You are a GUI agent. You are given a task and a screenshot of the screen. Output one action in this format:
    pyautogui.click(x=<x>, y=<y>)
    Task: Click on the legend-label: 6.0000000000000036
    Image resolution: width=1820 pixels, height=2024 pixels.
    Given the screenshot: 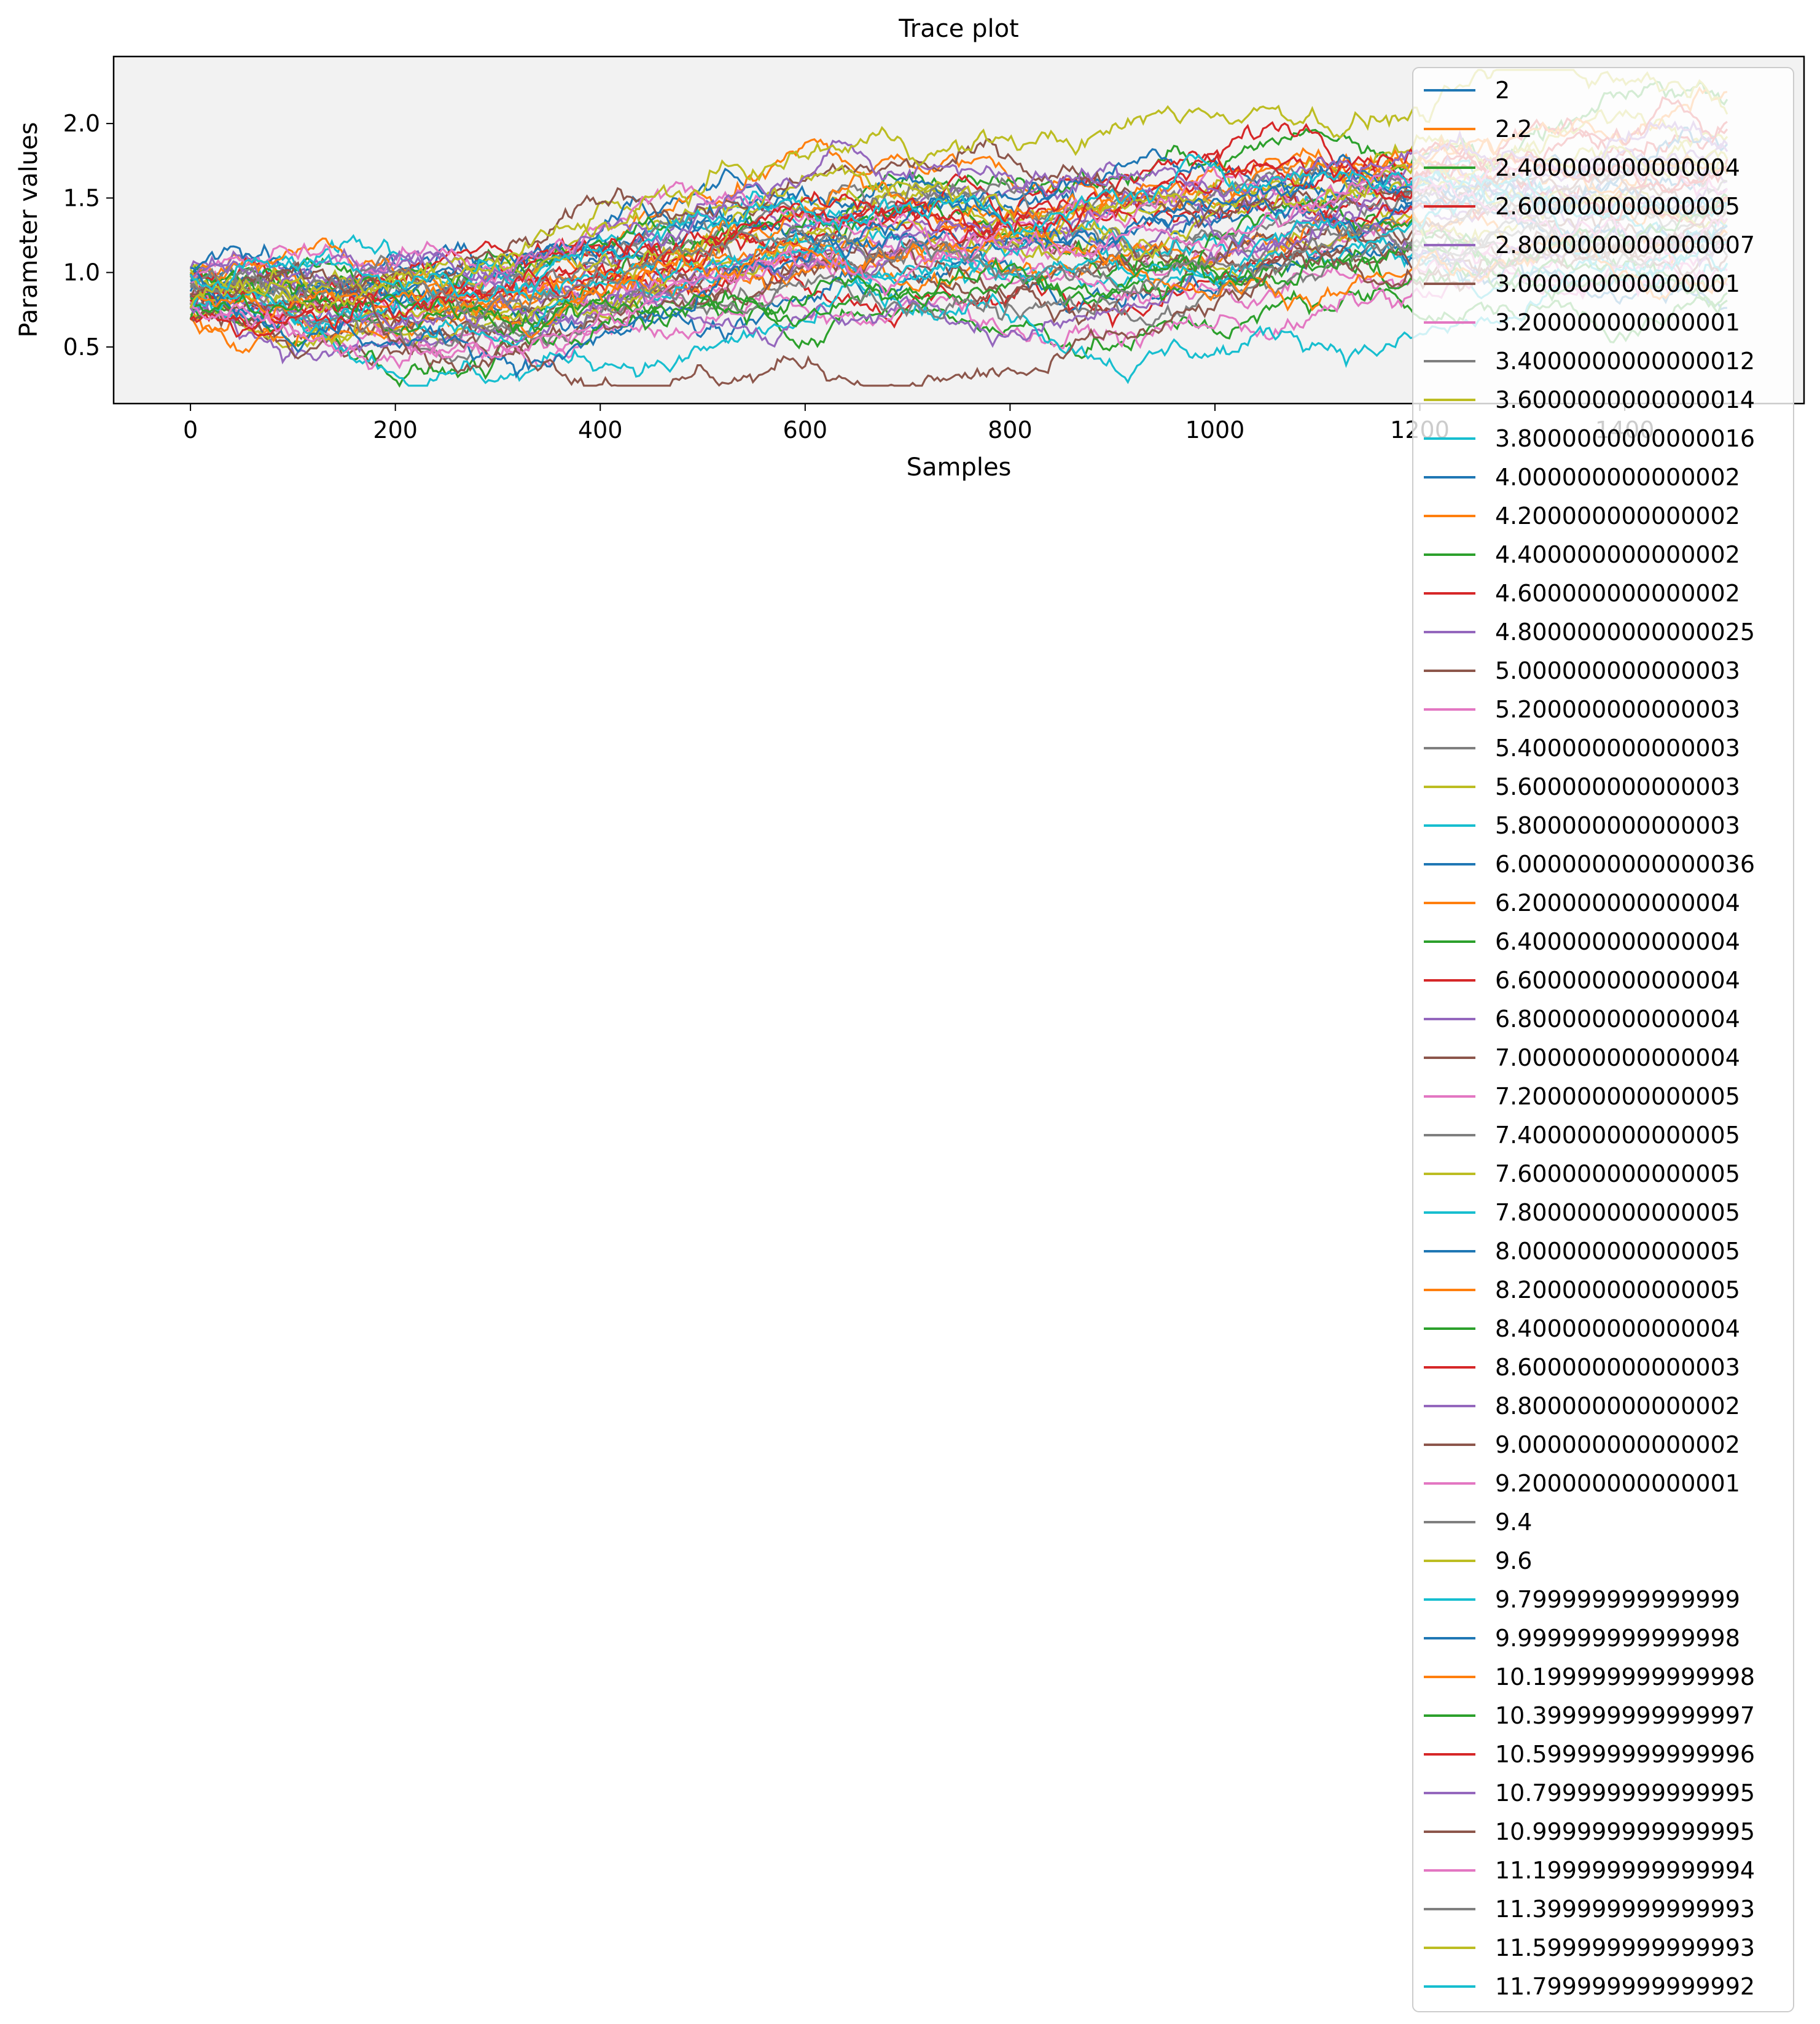 What is the action you would take?
    pyautogui.click(x=1625, y=865)
    